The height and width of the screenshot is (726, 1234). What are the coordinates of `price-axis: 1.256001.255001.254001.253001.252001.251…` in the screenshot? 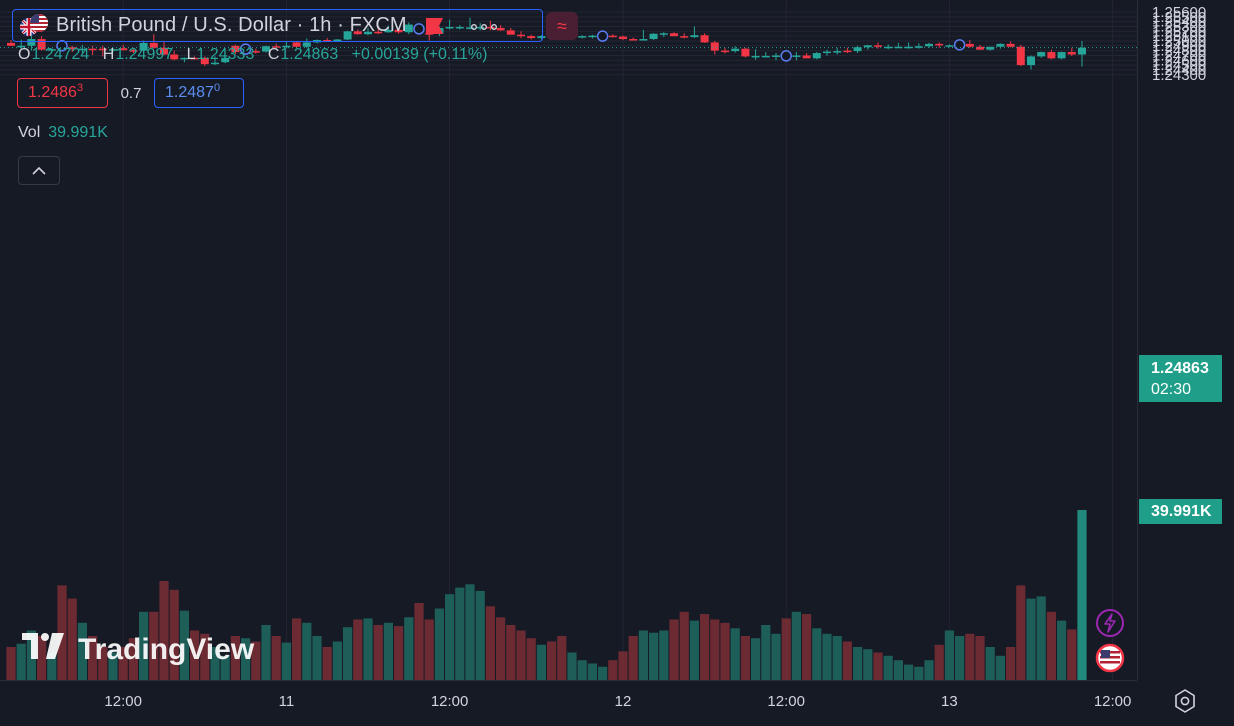 It's located at (1179, 44).